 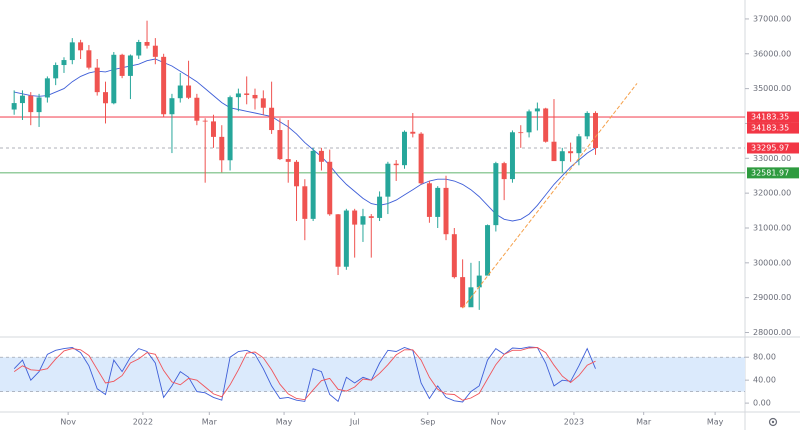 I want to click on y-tick-label: 36000.00, so click(x=772, y=53).